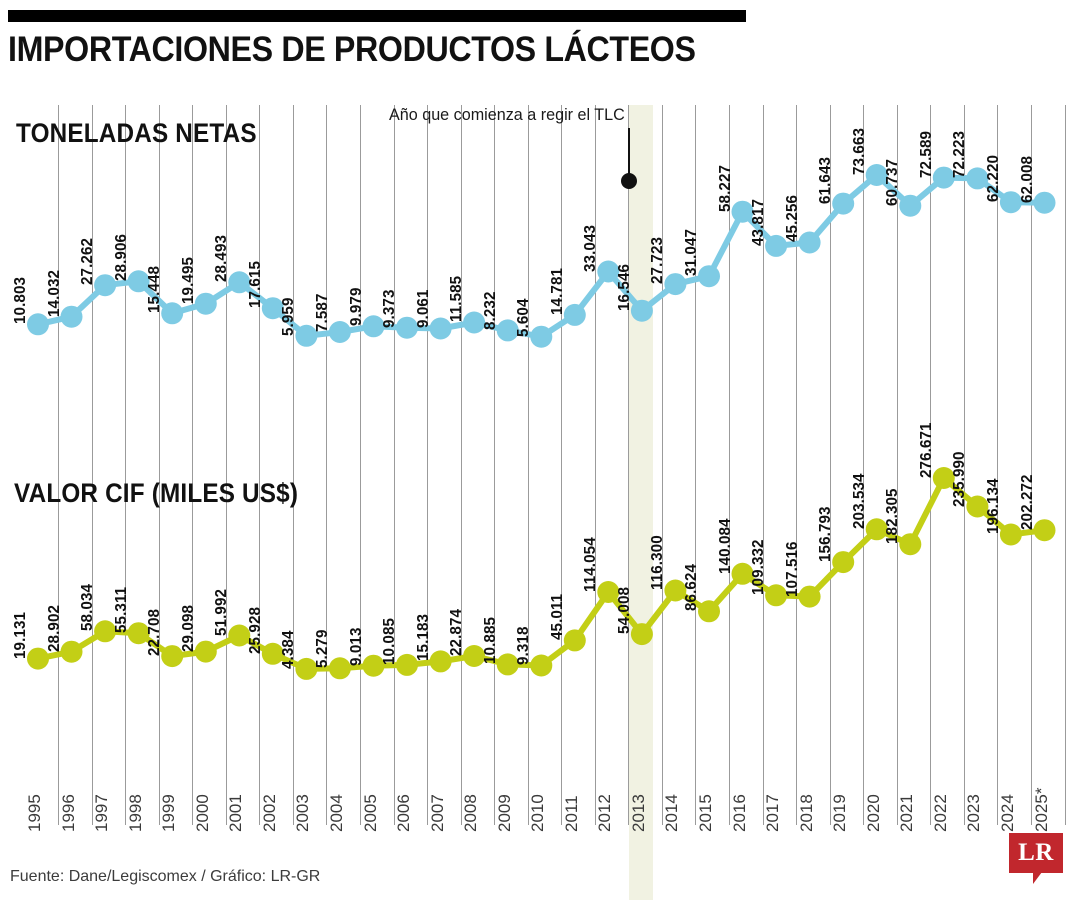  What do you see at coordinates (423, 309) in the screenshot?
I see `data-point-label: 9.061` at bounding box center [423, 309].